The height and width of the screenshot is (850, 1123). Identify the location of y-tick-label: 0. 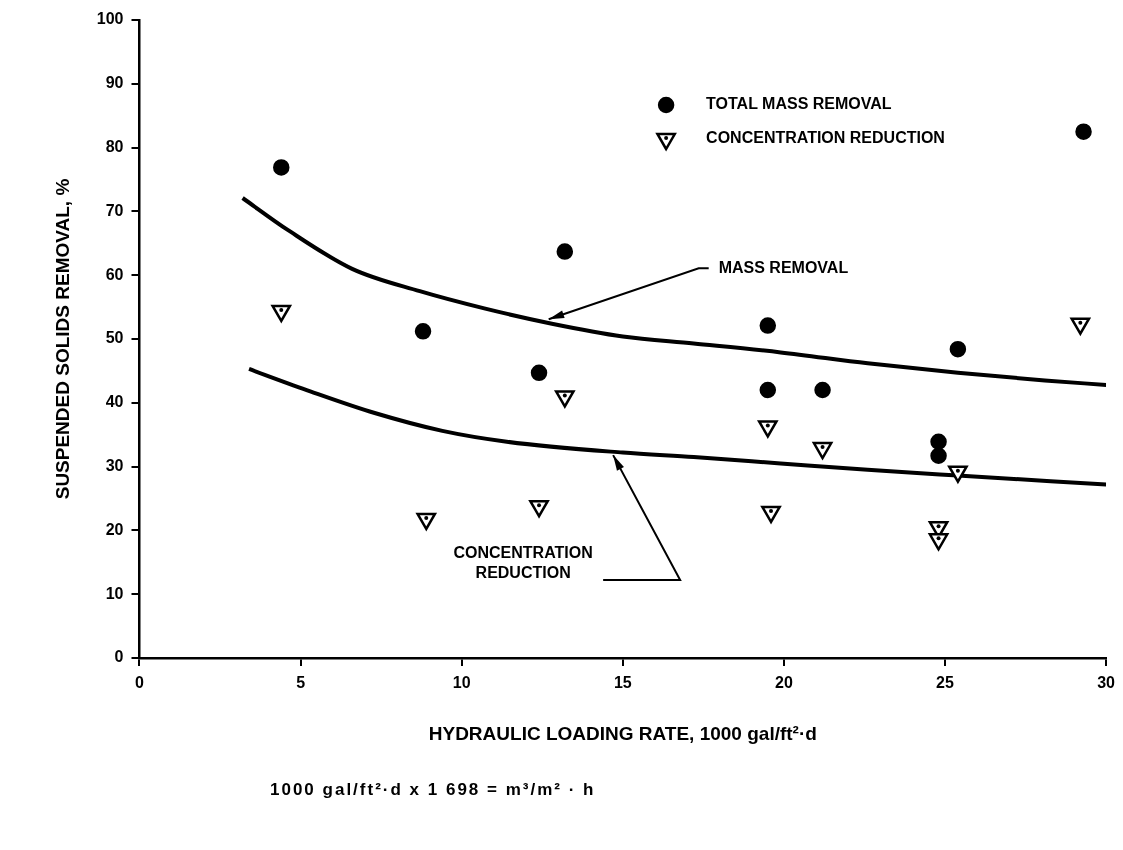
(119, 657).